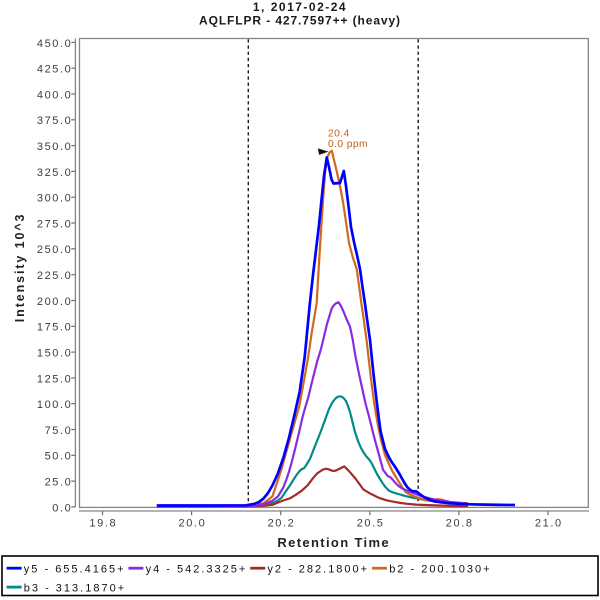 The image size is (600, 600). What do you see at coordinates (192, 523) in the screenshot?
I see `svg-text: 20.0` at bounding box center [192, 523].